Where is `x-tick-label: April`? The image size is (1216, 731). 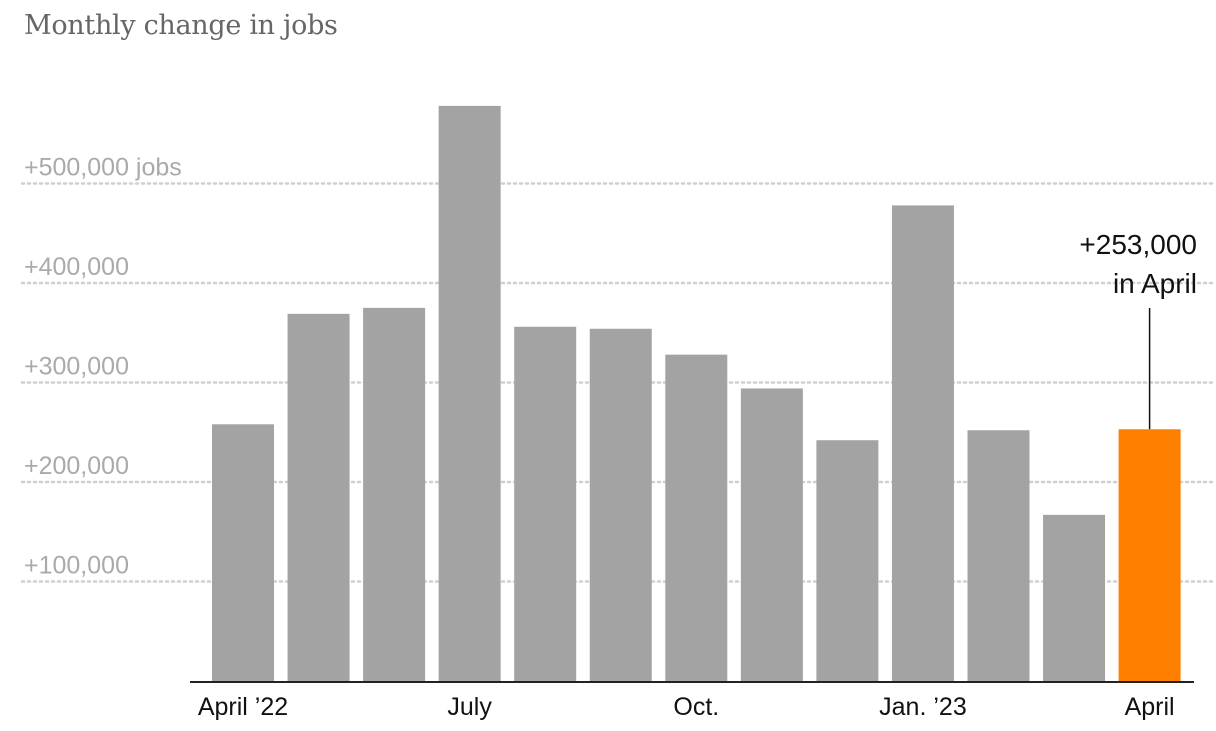
x-tick-label: April is located at coordinates (1150, 707).